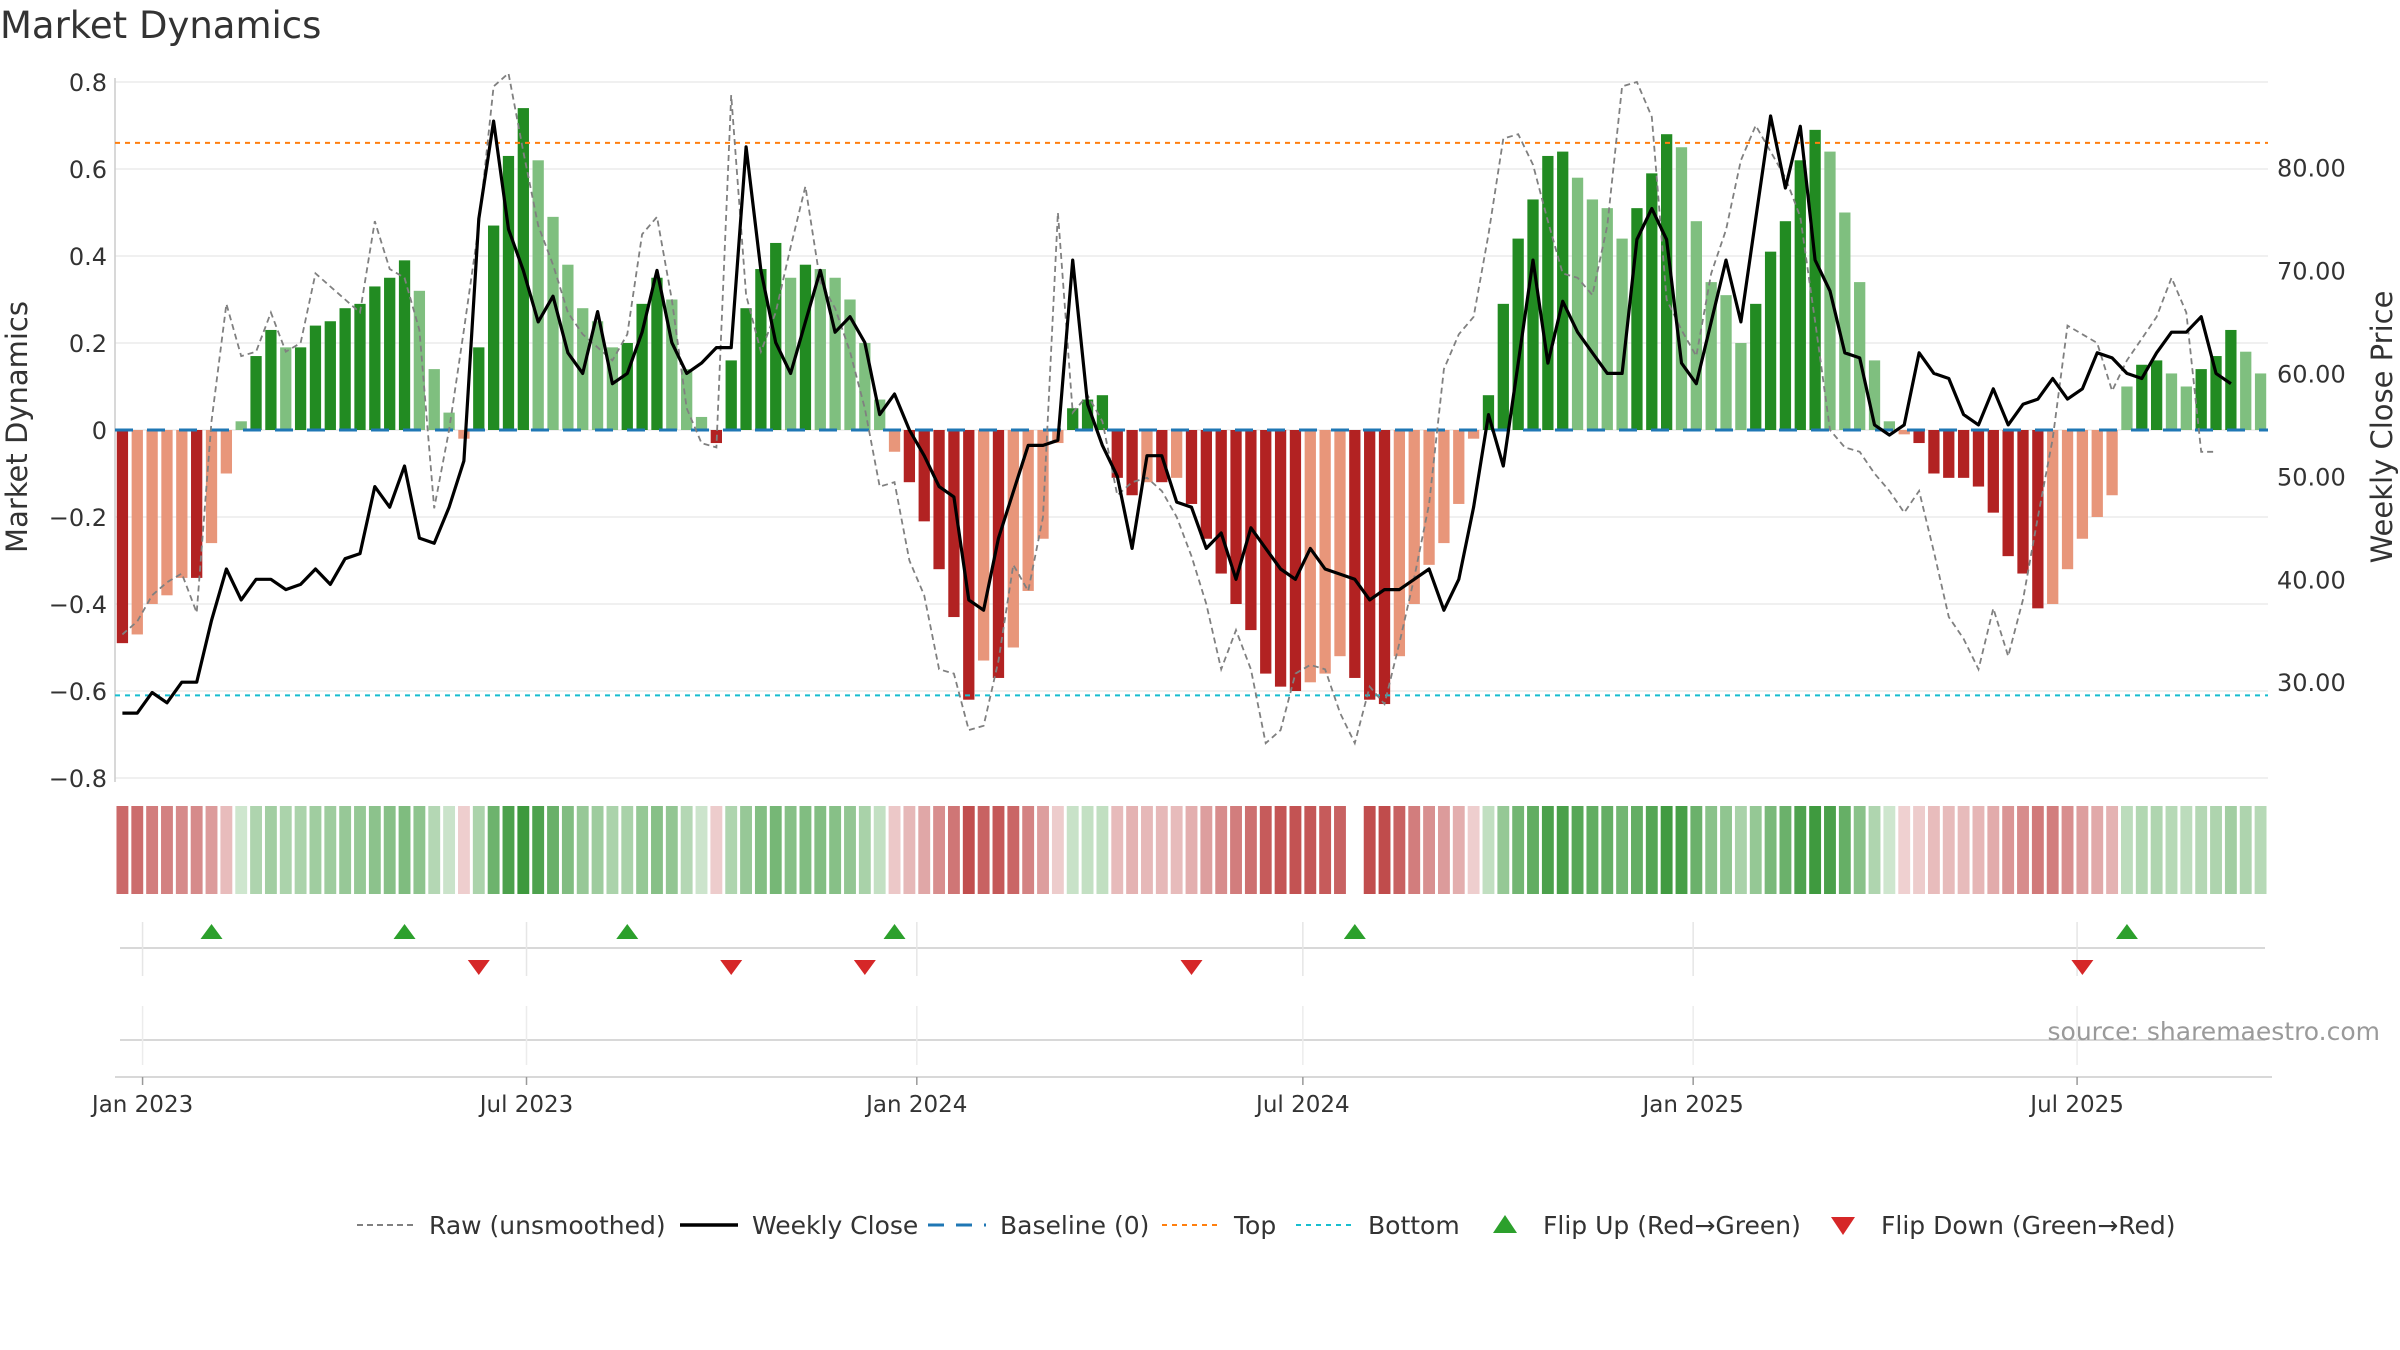 This screenshot has width=2400, height=1350. I want to click on legend-label: Top, so click(1254, 1225).